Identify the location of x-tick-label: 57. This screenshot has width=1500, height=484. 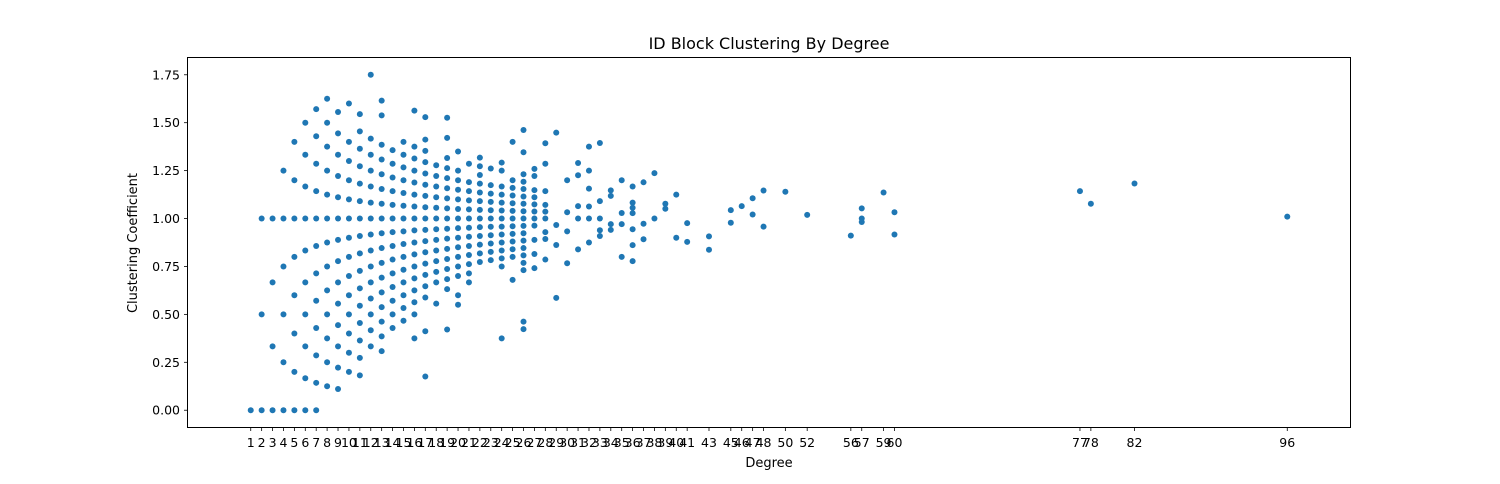
(862, 442).